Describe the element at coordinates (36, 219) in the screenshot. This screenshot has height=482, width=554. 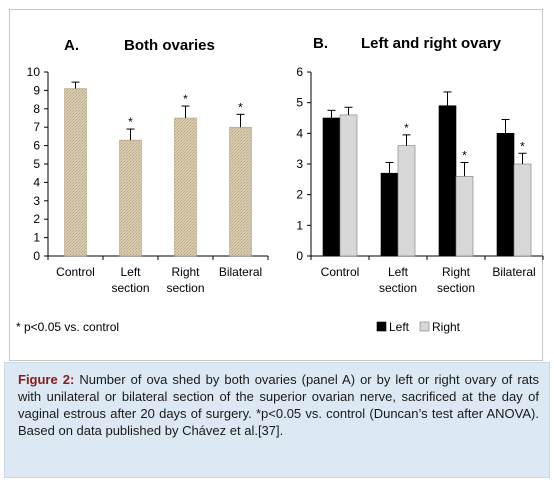
I see `panel-a-y-tick-label: 2` at that location.